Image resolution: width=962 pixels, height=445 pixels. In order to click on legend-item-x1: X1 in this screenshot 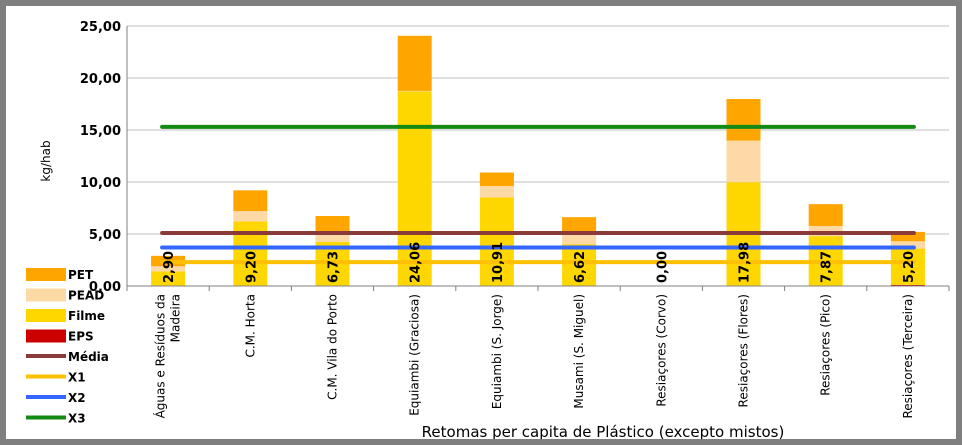, I will do `click(56, 378)`.